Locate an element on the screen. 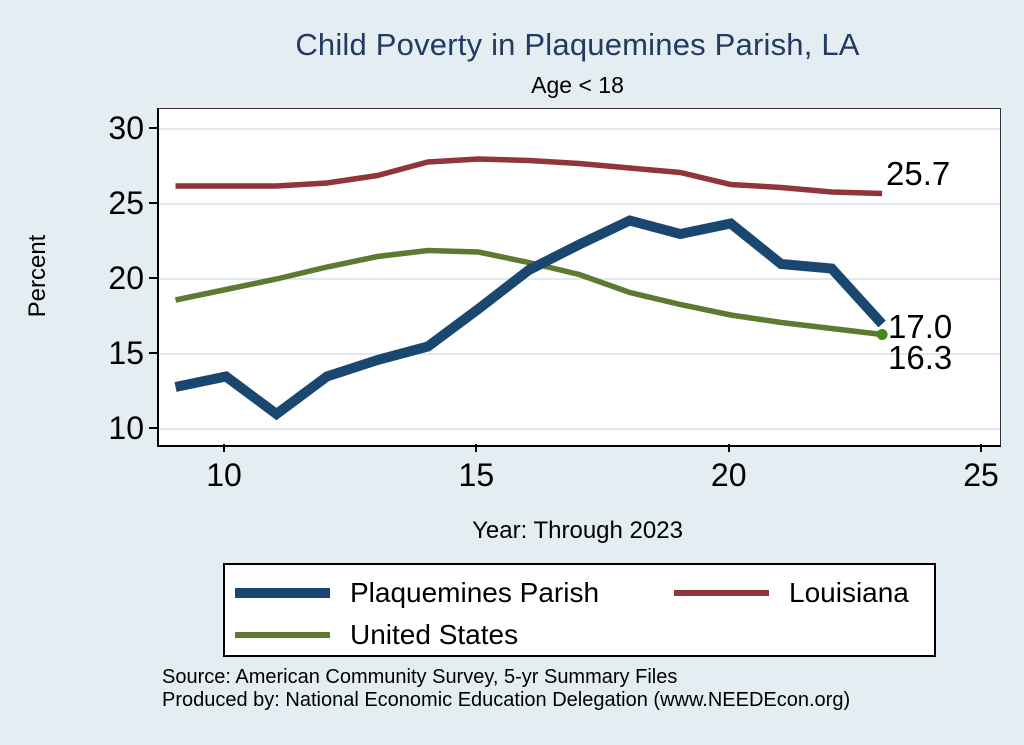 This screenshot has width=1024, height=745. x-tick-label: 10 is located at coordinates (224, 475).